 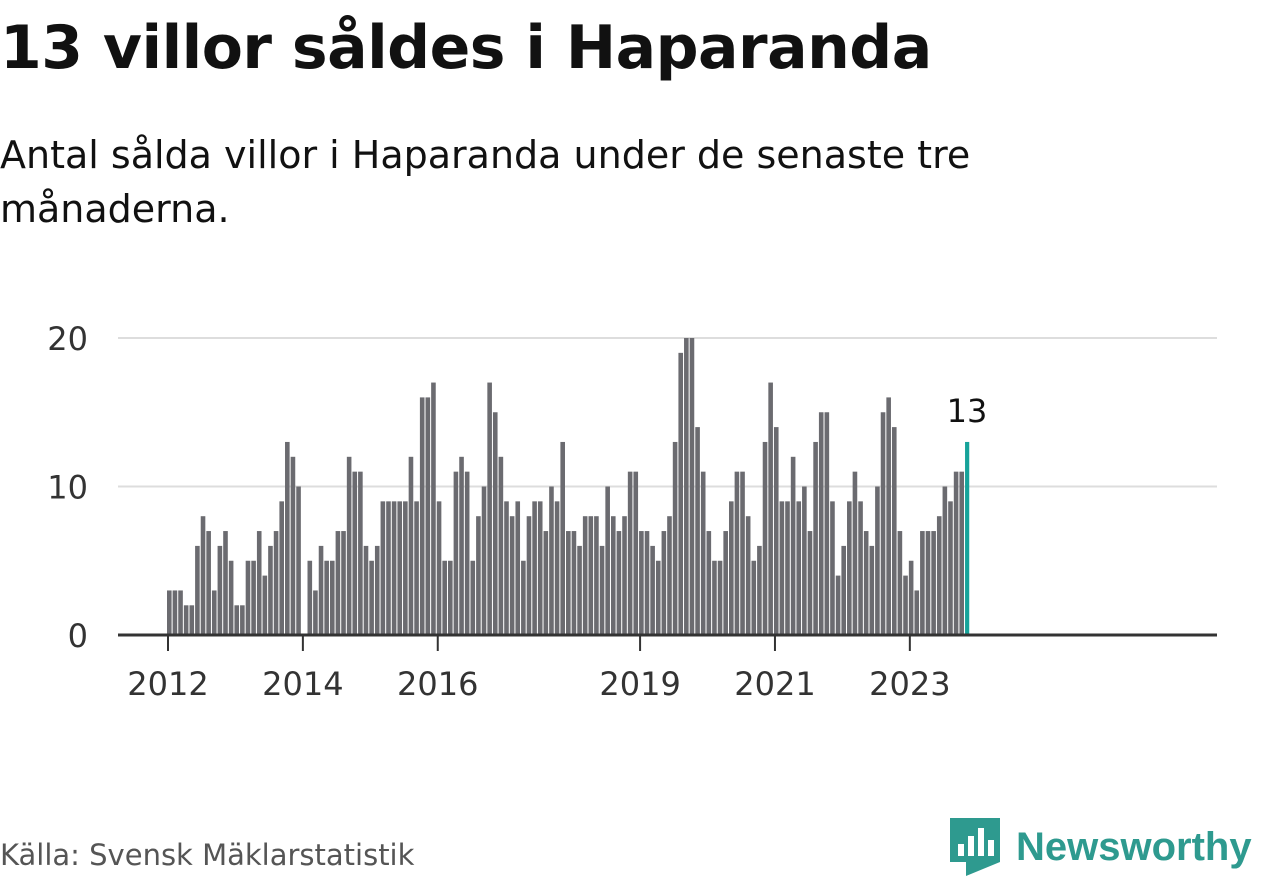 I want to click on source-note: Källa: Svensk Mäklarstatistik, so click(x=207, y=855).